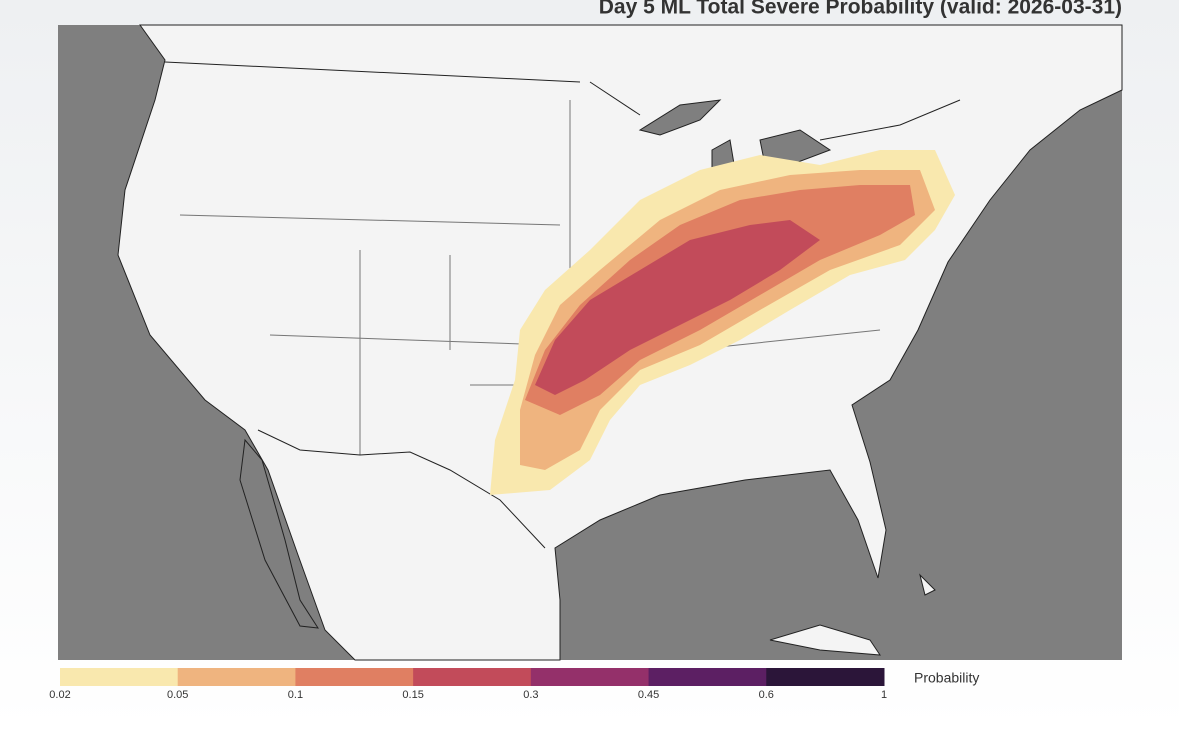 The height and width of the screenshot is (729, 1179). What do you see at coordinates (852, 614) in the screenshot?
I see `islands` at bounding box center [852, 614].